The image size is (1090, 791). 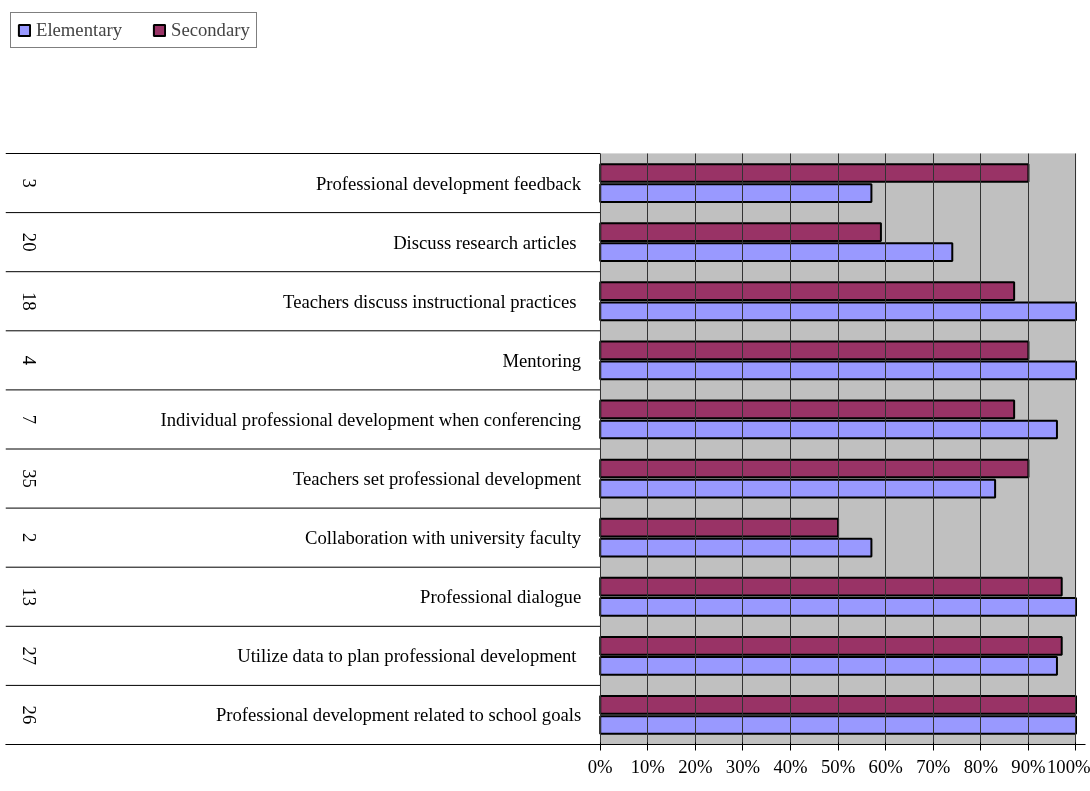 What do you see at coordinates (647, 766) in the screenshot?
I see `x-tick-label: 10%` at bounding box center [647, 766].